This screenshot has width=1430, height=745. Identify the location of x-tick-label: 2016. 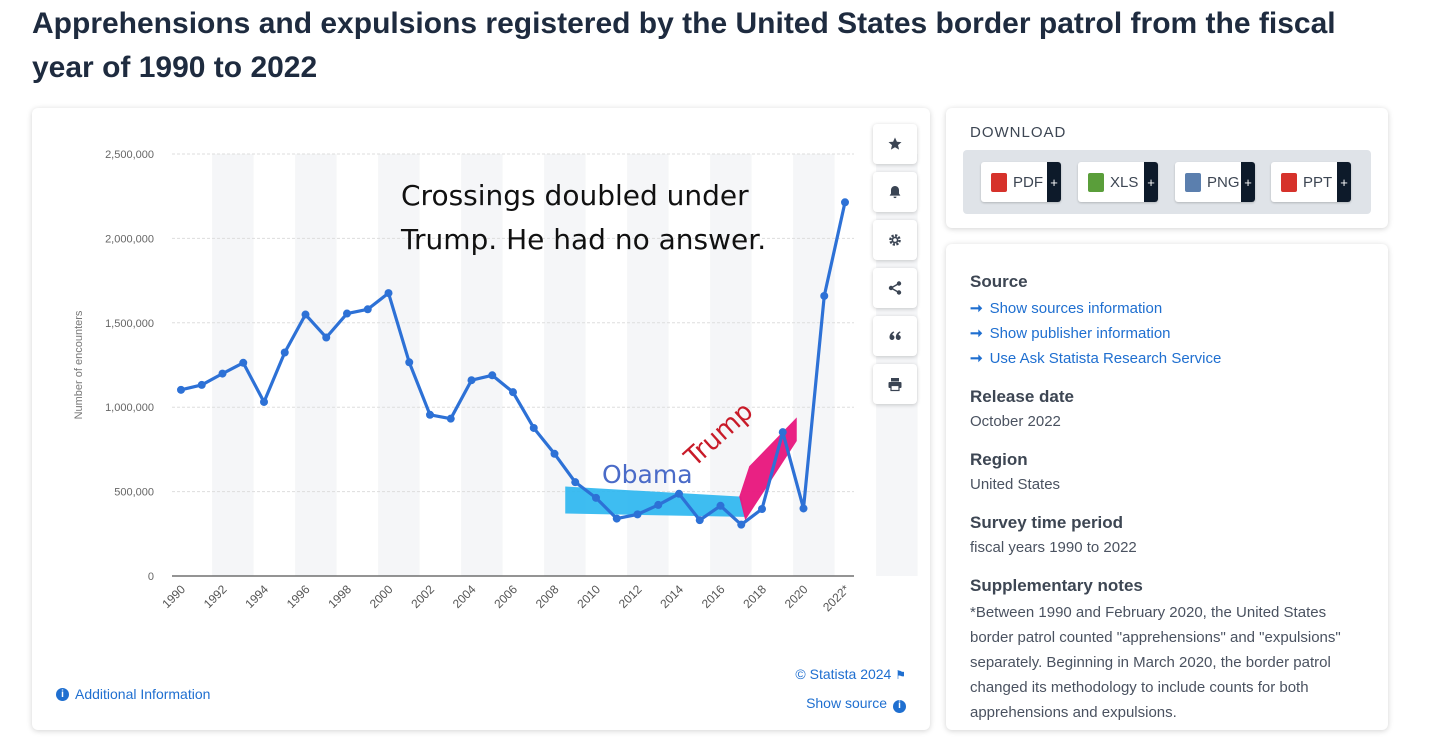
(713, 596).